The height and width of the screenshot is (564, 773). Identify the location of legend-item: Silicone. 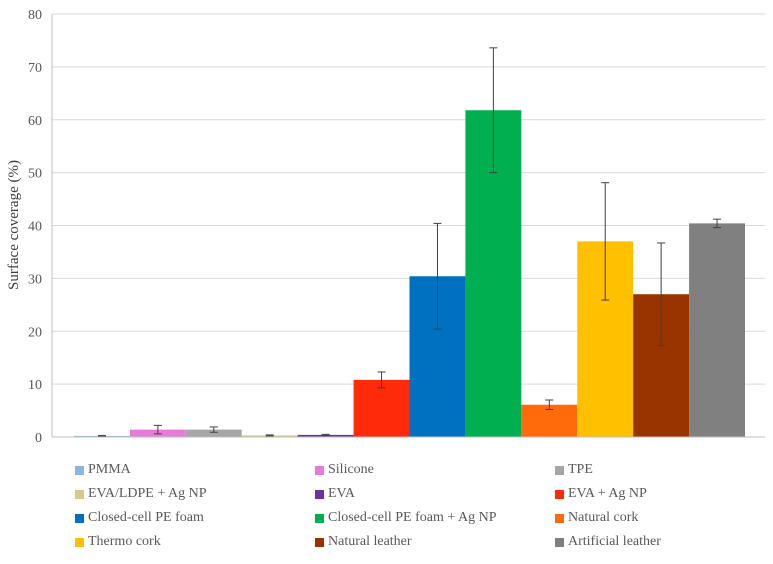
(435, 470).